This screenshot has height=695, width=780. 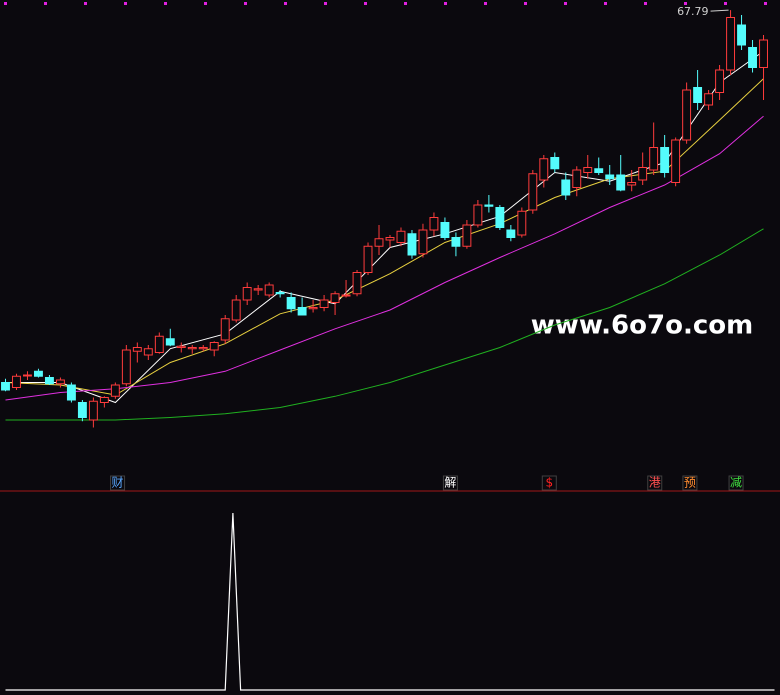 I want to click on signal-label: 港, so click(x=655, y=483).